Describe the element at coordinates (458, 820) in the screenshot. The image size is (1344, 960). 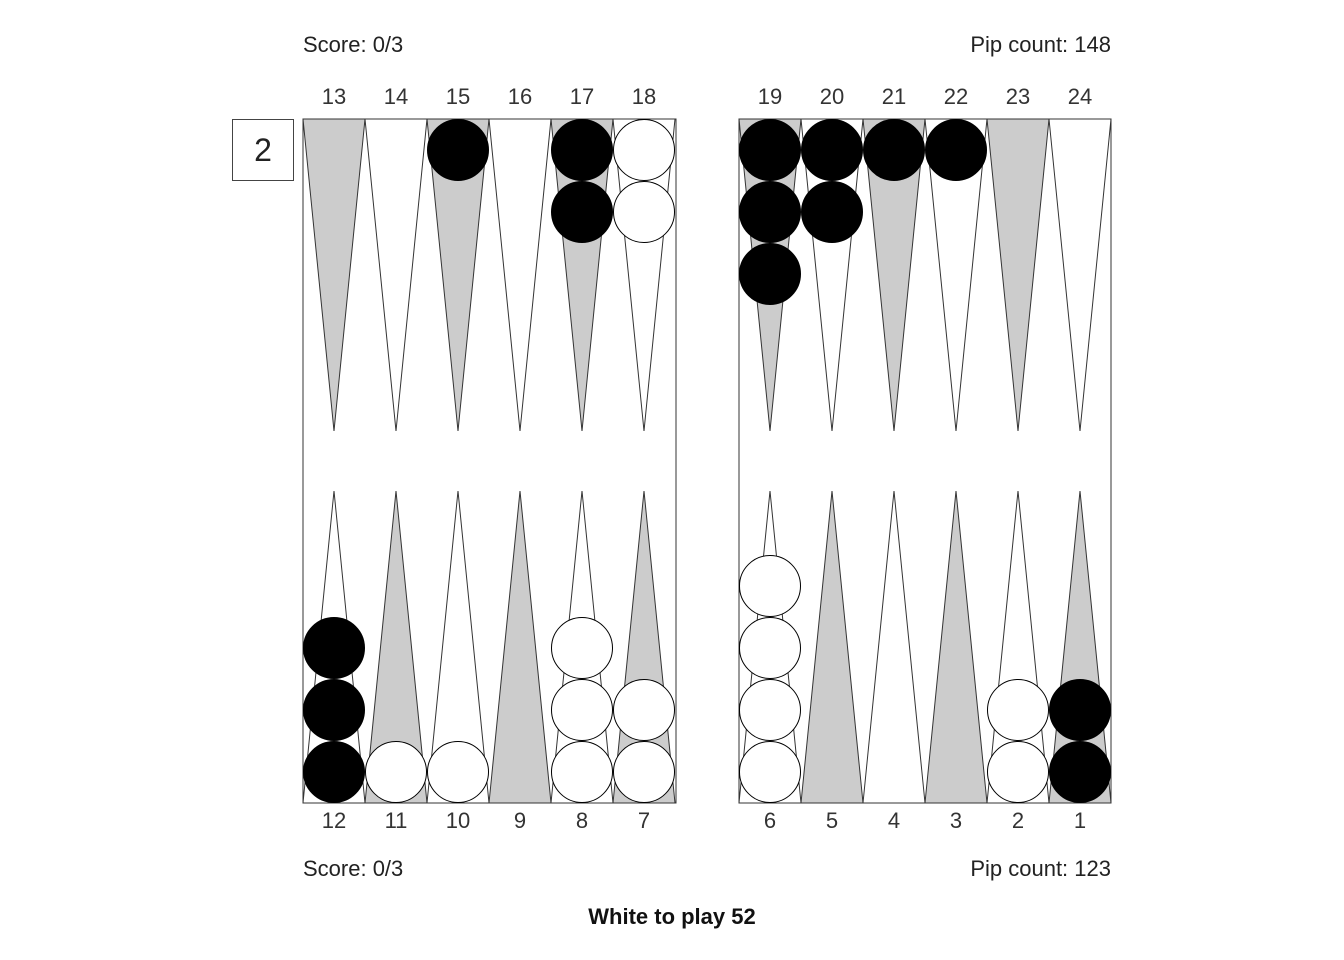
I see `point-number-10: 10` at that location.